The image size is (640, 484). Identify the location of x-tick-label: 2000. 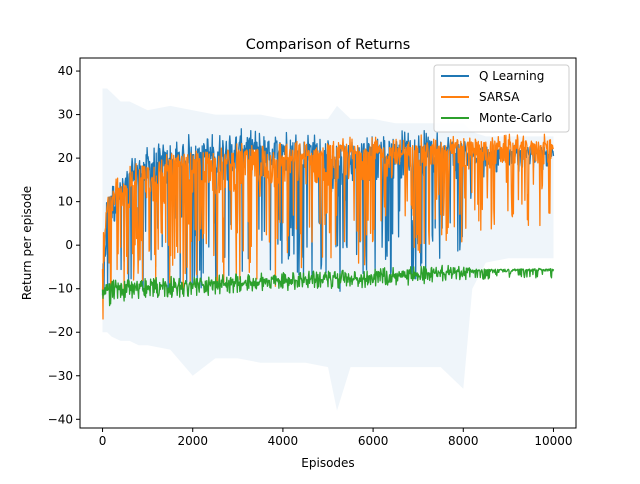
(192, 441).